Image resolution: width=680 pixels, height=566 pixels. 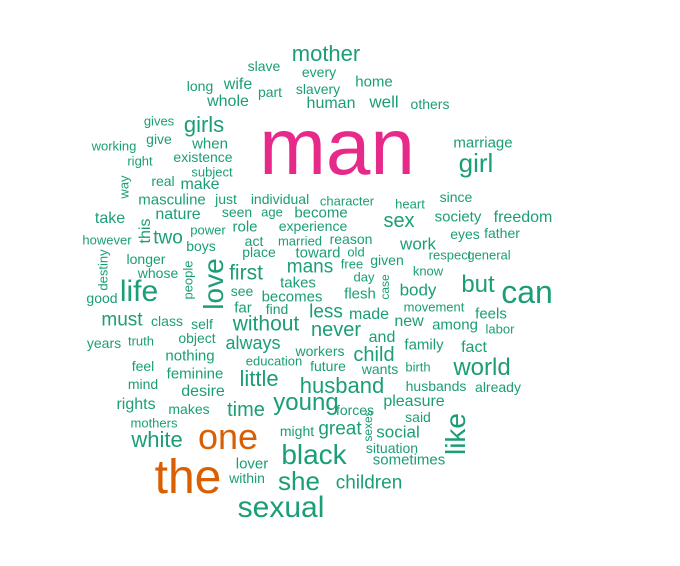 I want to click on word-married: married, so click(x=300, y=241).